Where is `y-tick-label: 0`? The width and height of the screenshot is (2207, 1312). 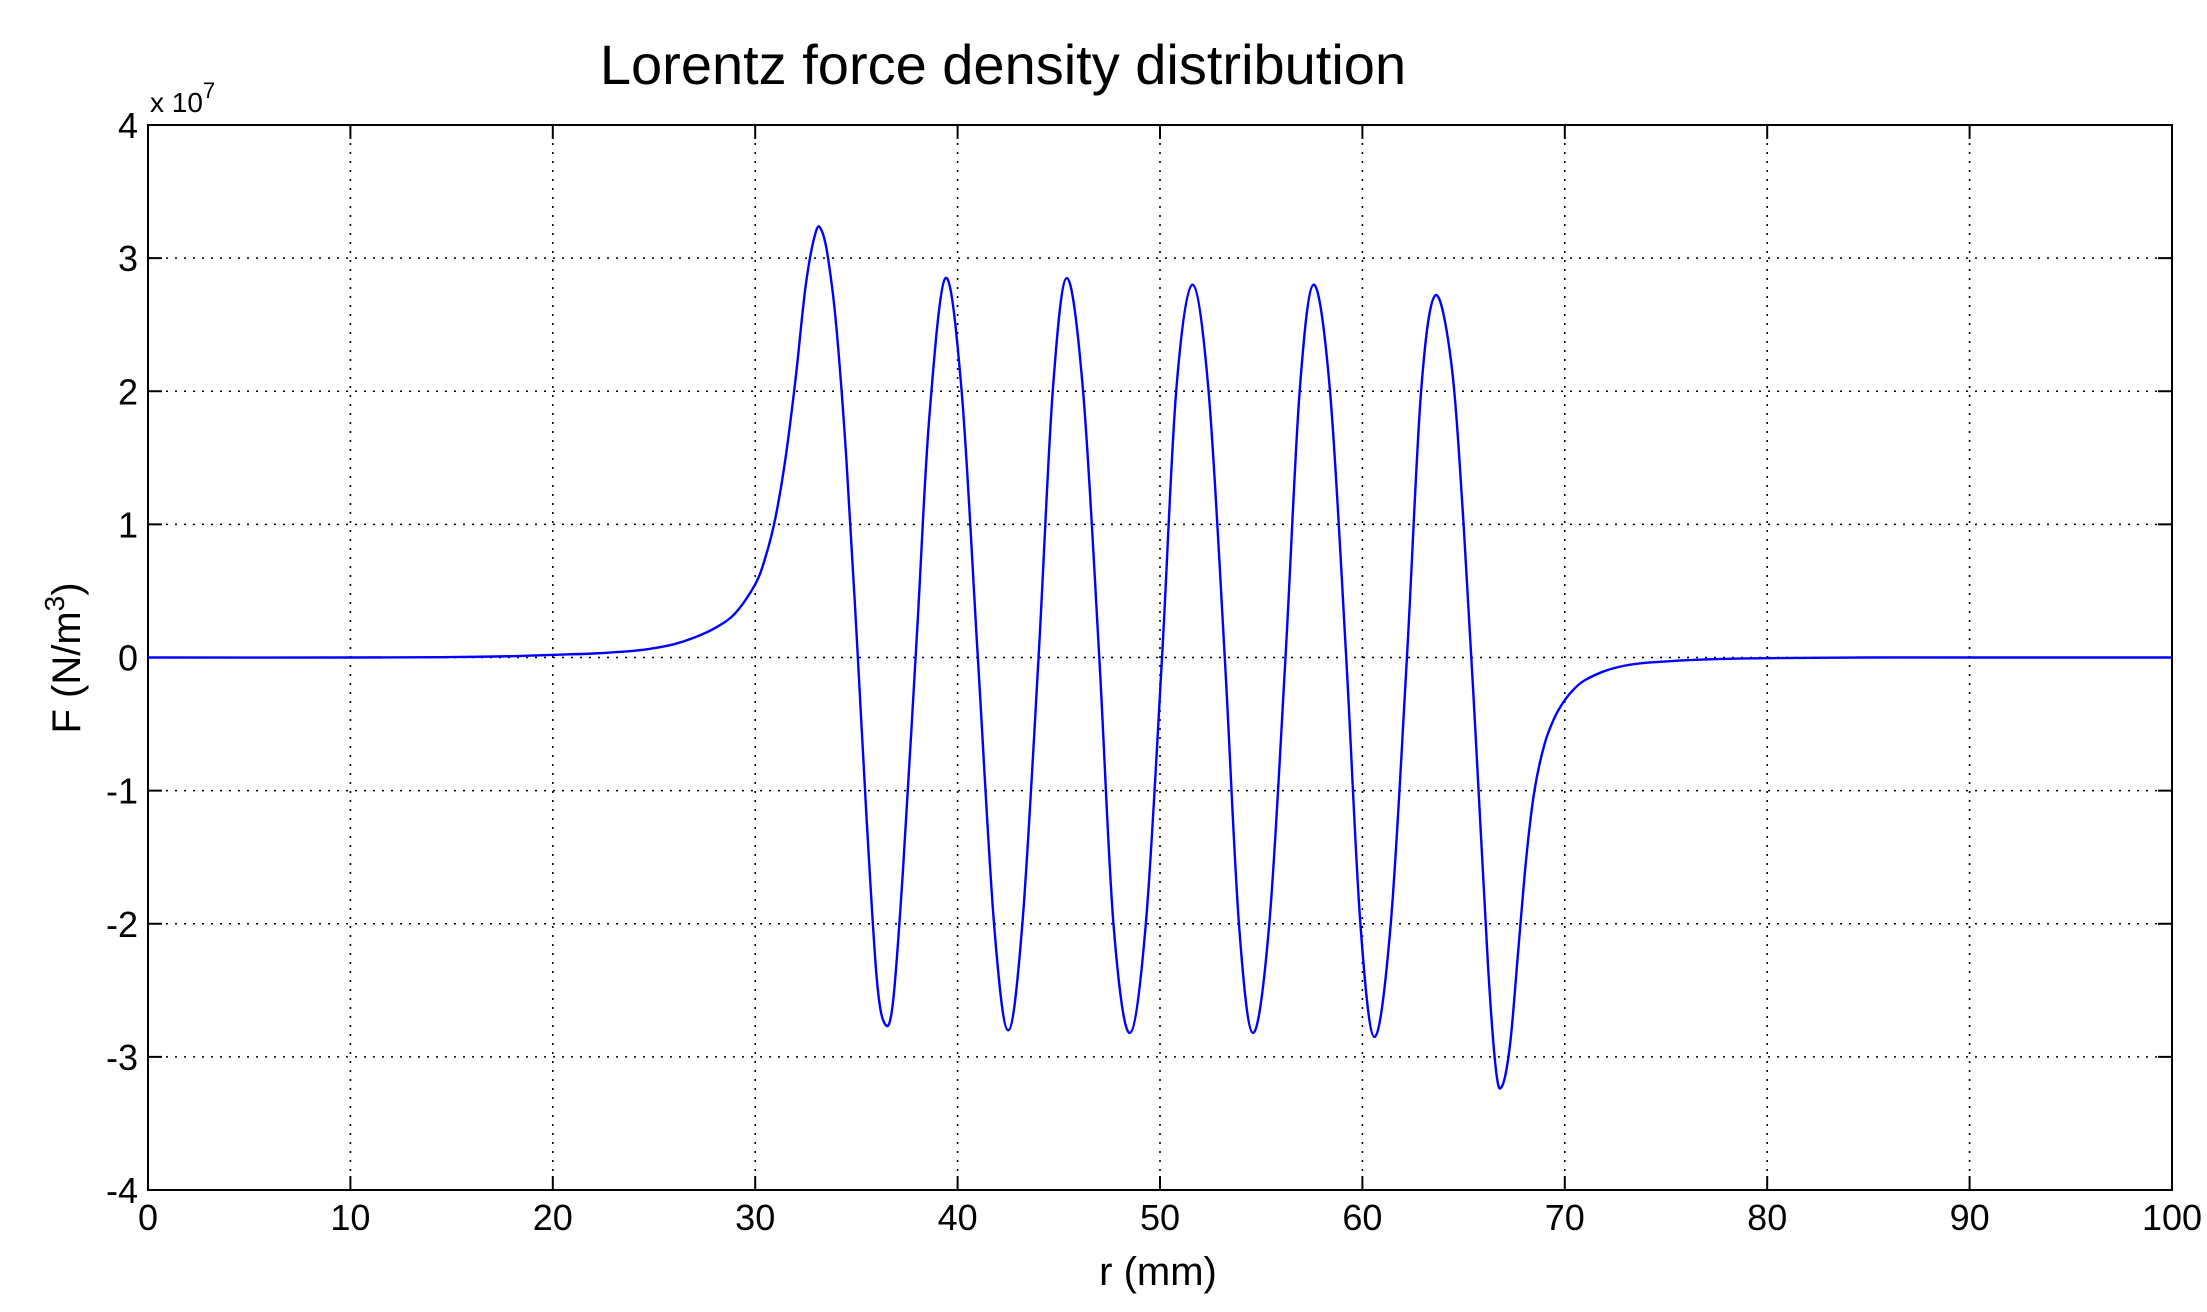 y-tick-label: 0 is located at coordinates (128, 658).